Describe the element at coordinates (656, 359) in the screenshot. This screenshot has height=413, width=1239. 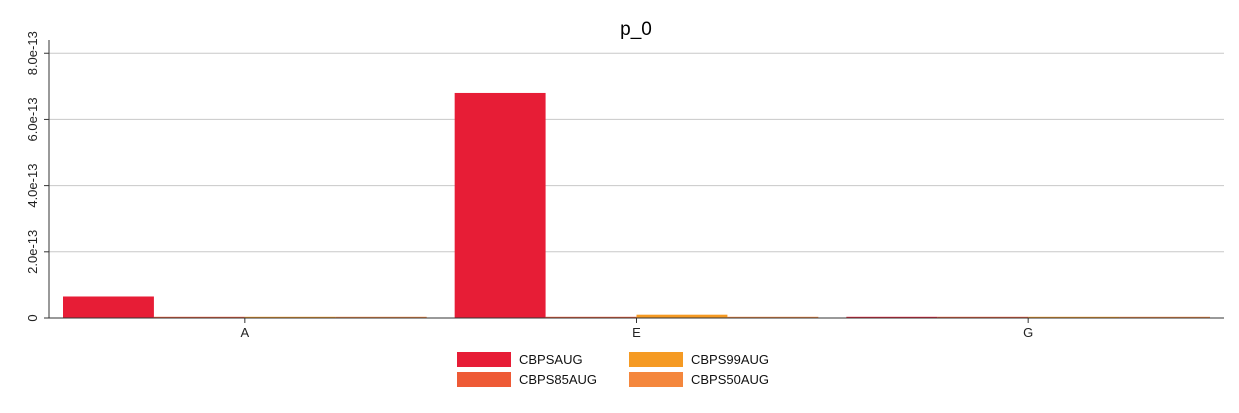
I see `legend-swatch-cbps99aug` at that location.